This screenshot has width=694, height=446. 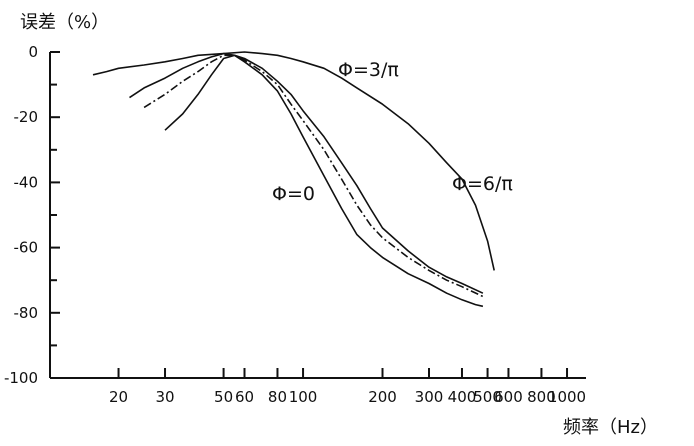 I want to click on x-tick-label: 20, so click(x=118, y=397).